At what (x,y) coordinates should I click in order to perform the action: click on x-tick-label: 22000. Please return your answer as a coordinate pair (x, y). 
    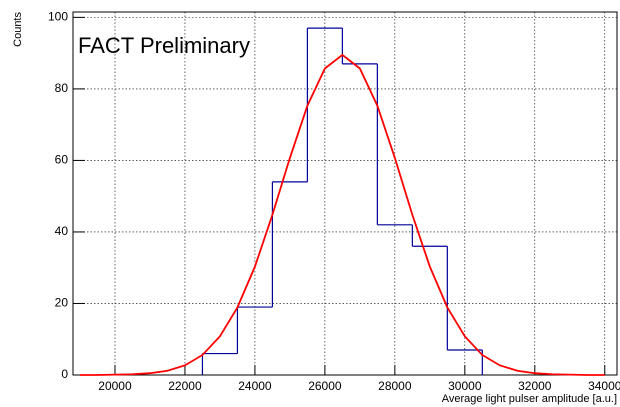
    Looking at the image, I should click on (185, 386).